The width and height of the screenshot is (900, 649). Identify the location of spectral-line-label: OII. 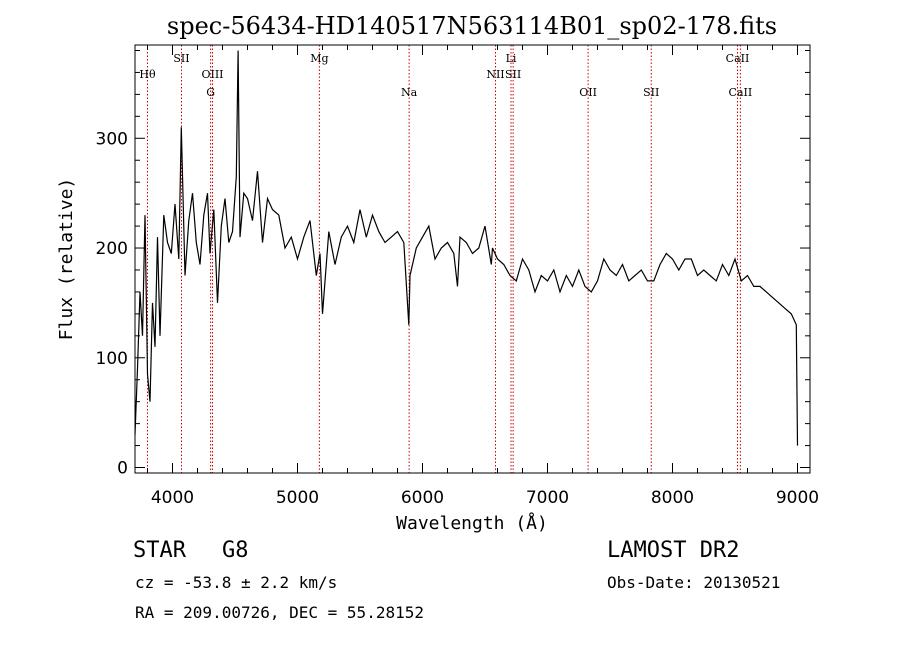
(588, 92).